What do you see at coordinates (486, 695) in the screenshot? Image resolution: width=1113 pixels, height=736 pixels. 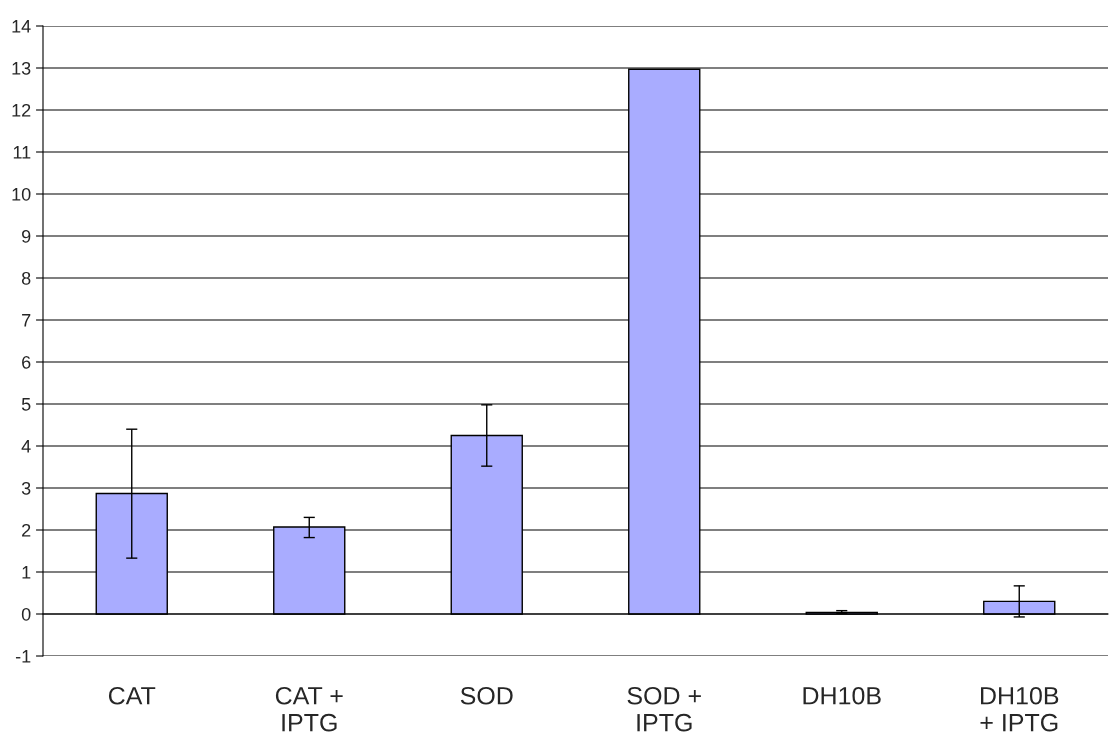 I see `x-tick-label: SOD` at bounding box center [486, 695].